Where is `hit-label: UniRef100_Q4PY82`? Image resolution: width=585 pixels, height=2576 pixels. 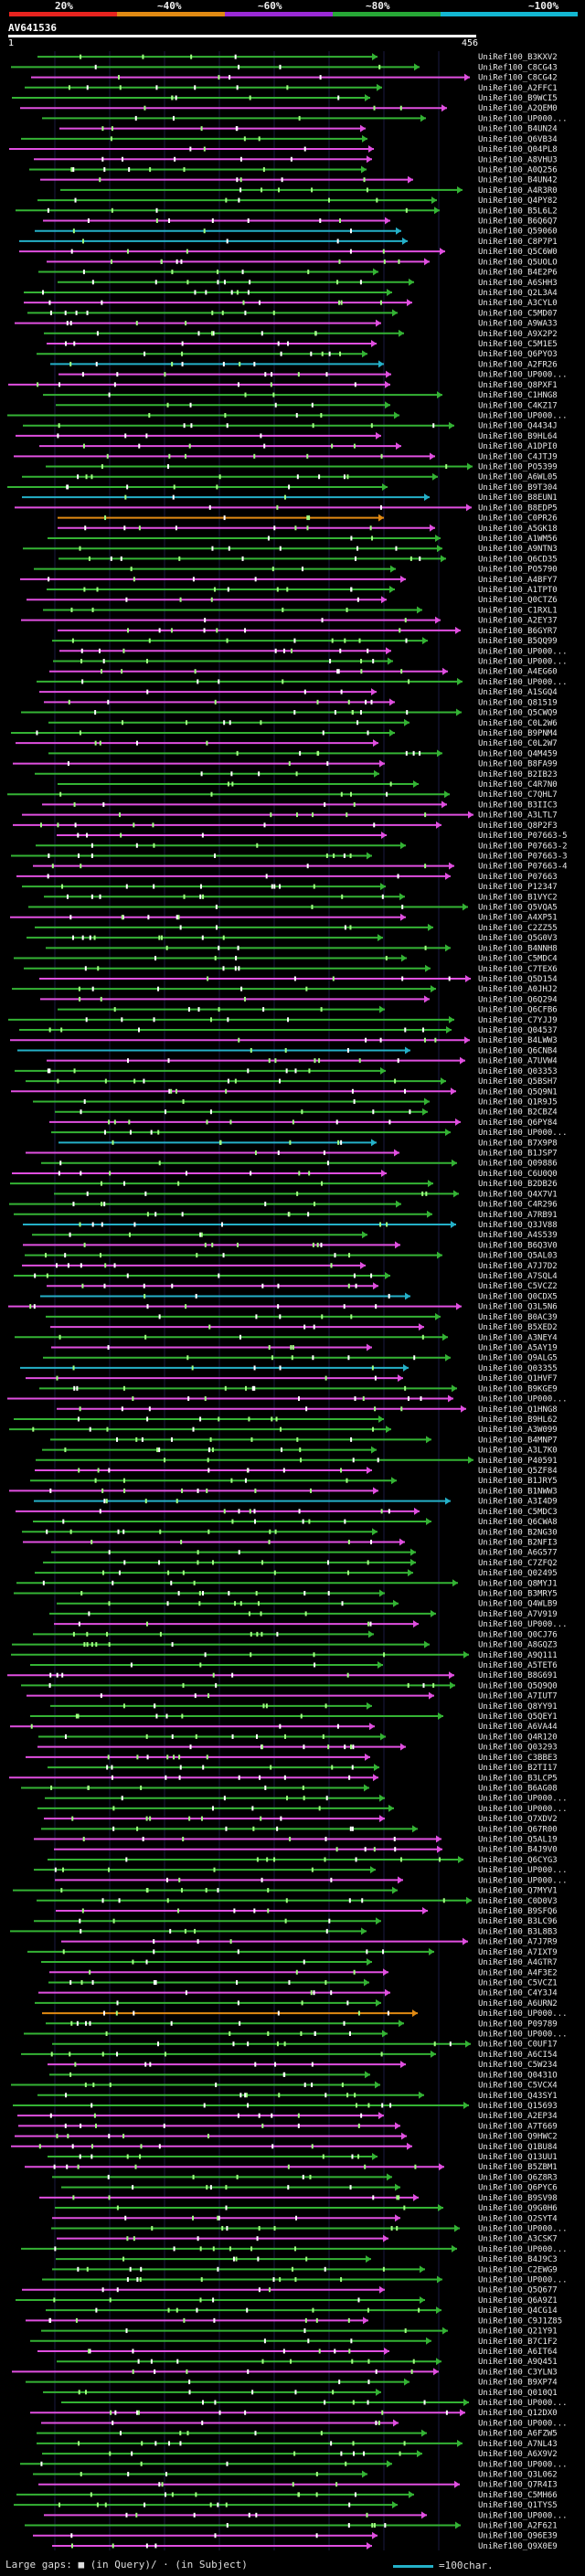 hit-label: UniRef100_Q4PY82 is located at coordinates (518, 201).